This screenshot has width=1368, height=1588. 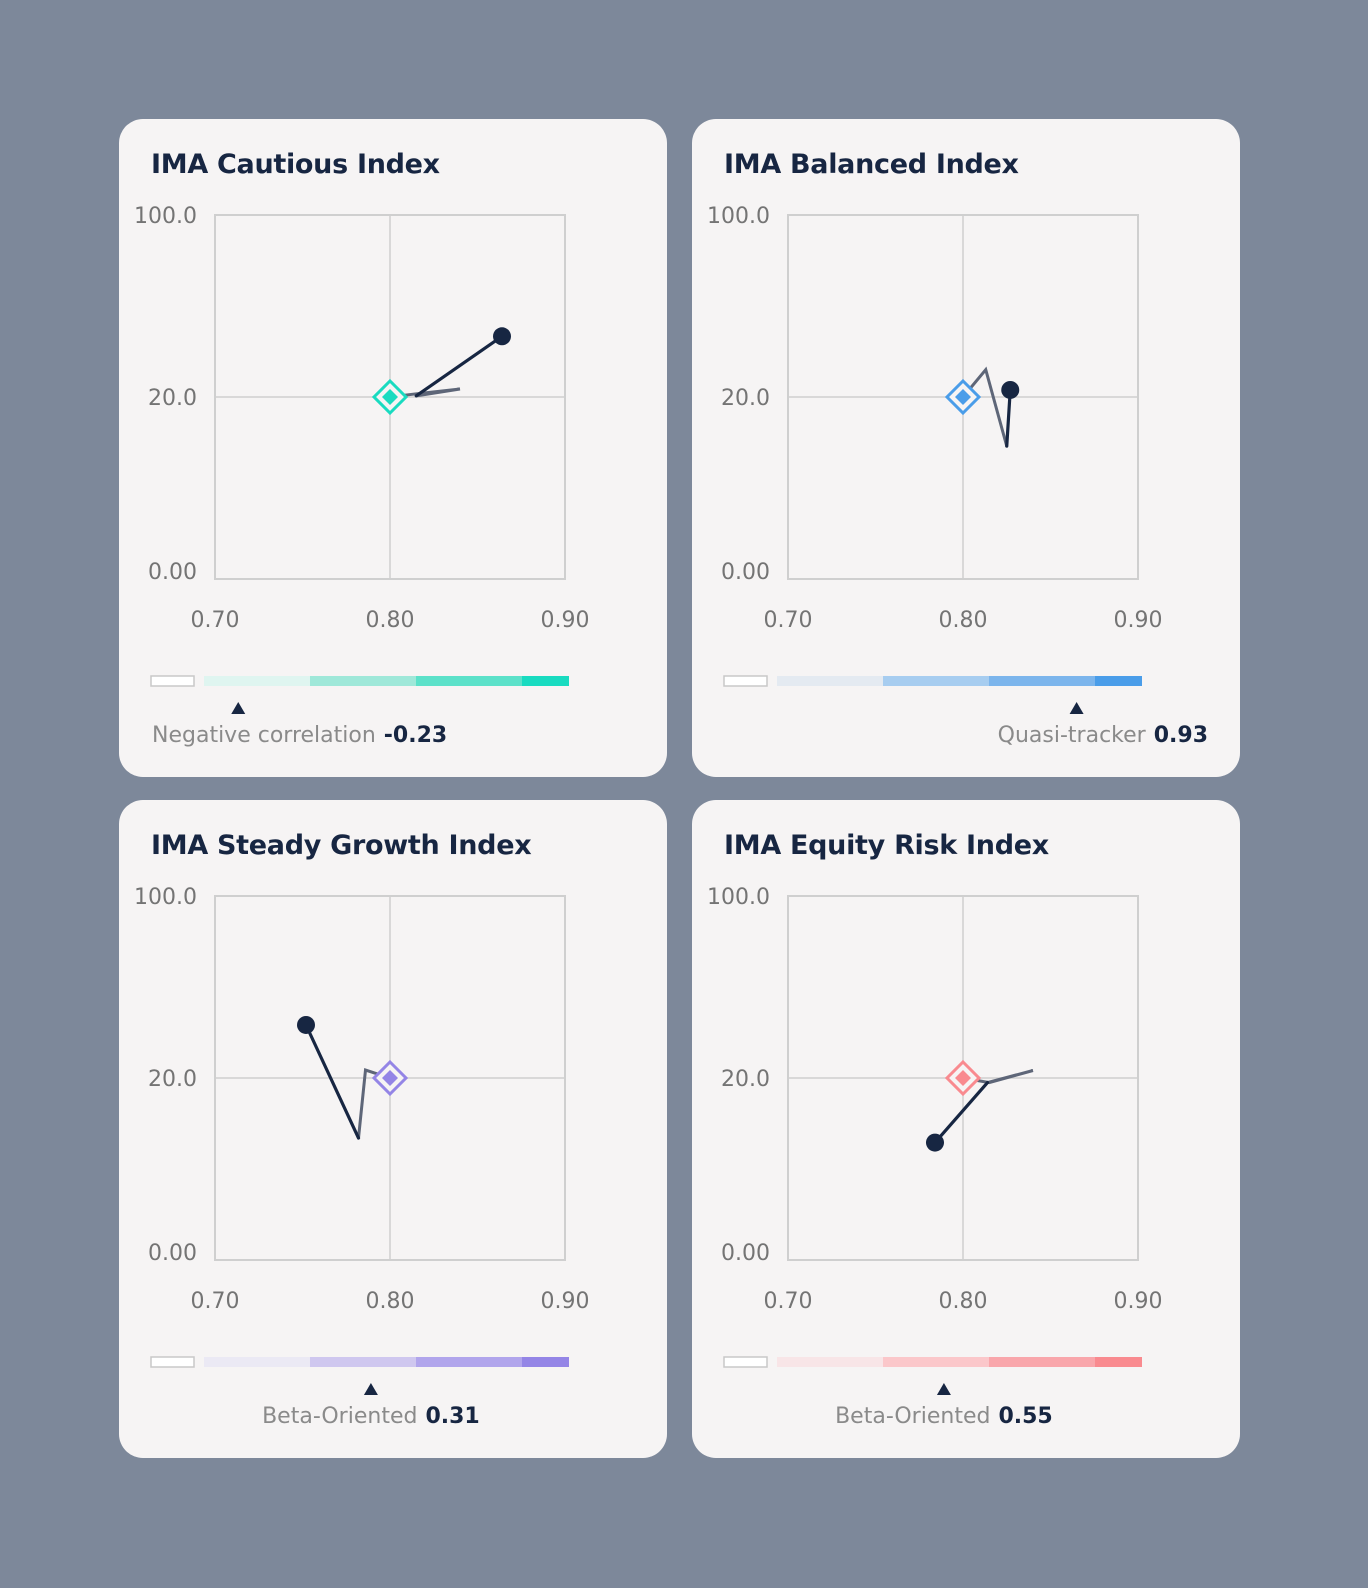 I want to click on chart-title: IMA Balanced Index, so click(x=871, y=164).